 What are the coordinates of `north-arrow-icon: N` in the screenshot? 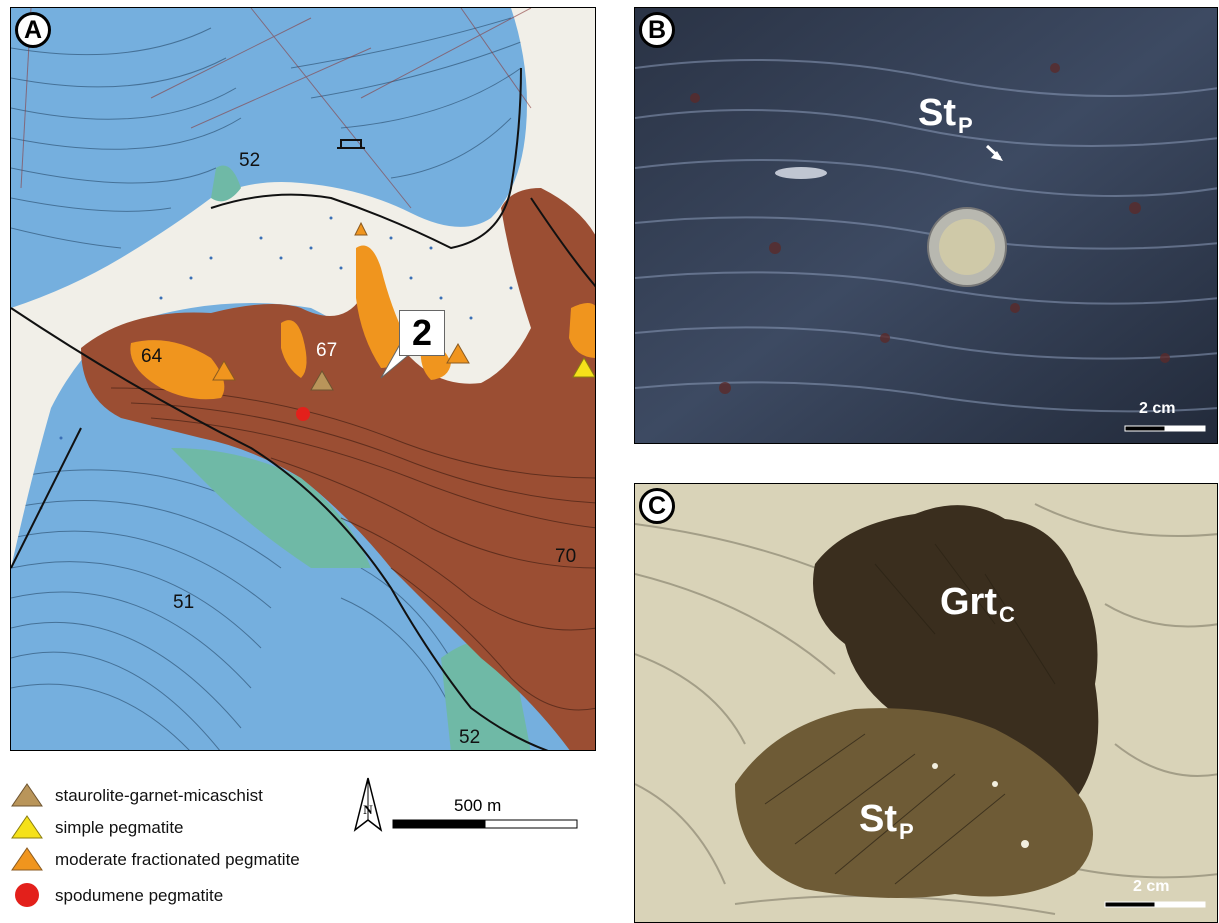 It's located at (368, 804).